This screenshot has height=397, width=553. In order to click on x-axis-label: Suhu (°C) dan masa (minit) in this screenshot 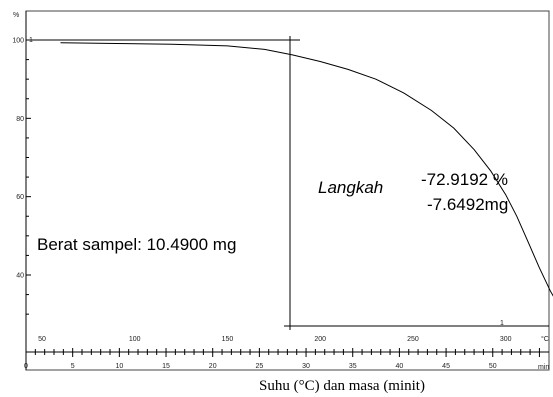, I will do `click(342, 386)`.